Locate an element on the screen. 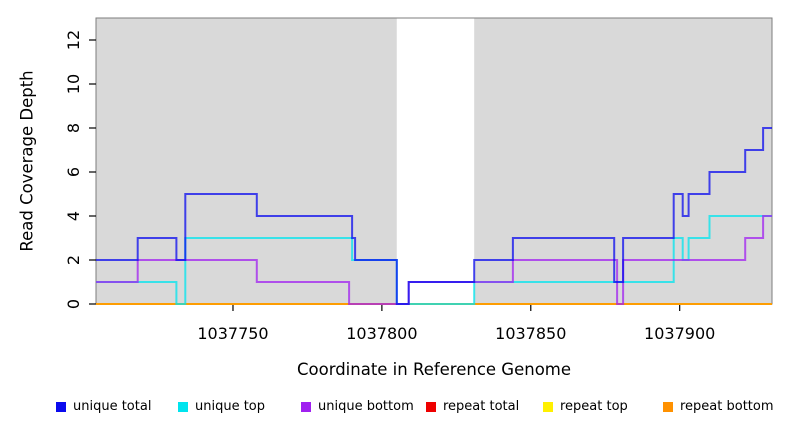 This screenshot has height=432, width=792. x-axis-title: Coordinate in Reference Genome is located at coordinates (434, 369).